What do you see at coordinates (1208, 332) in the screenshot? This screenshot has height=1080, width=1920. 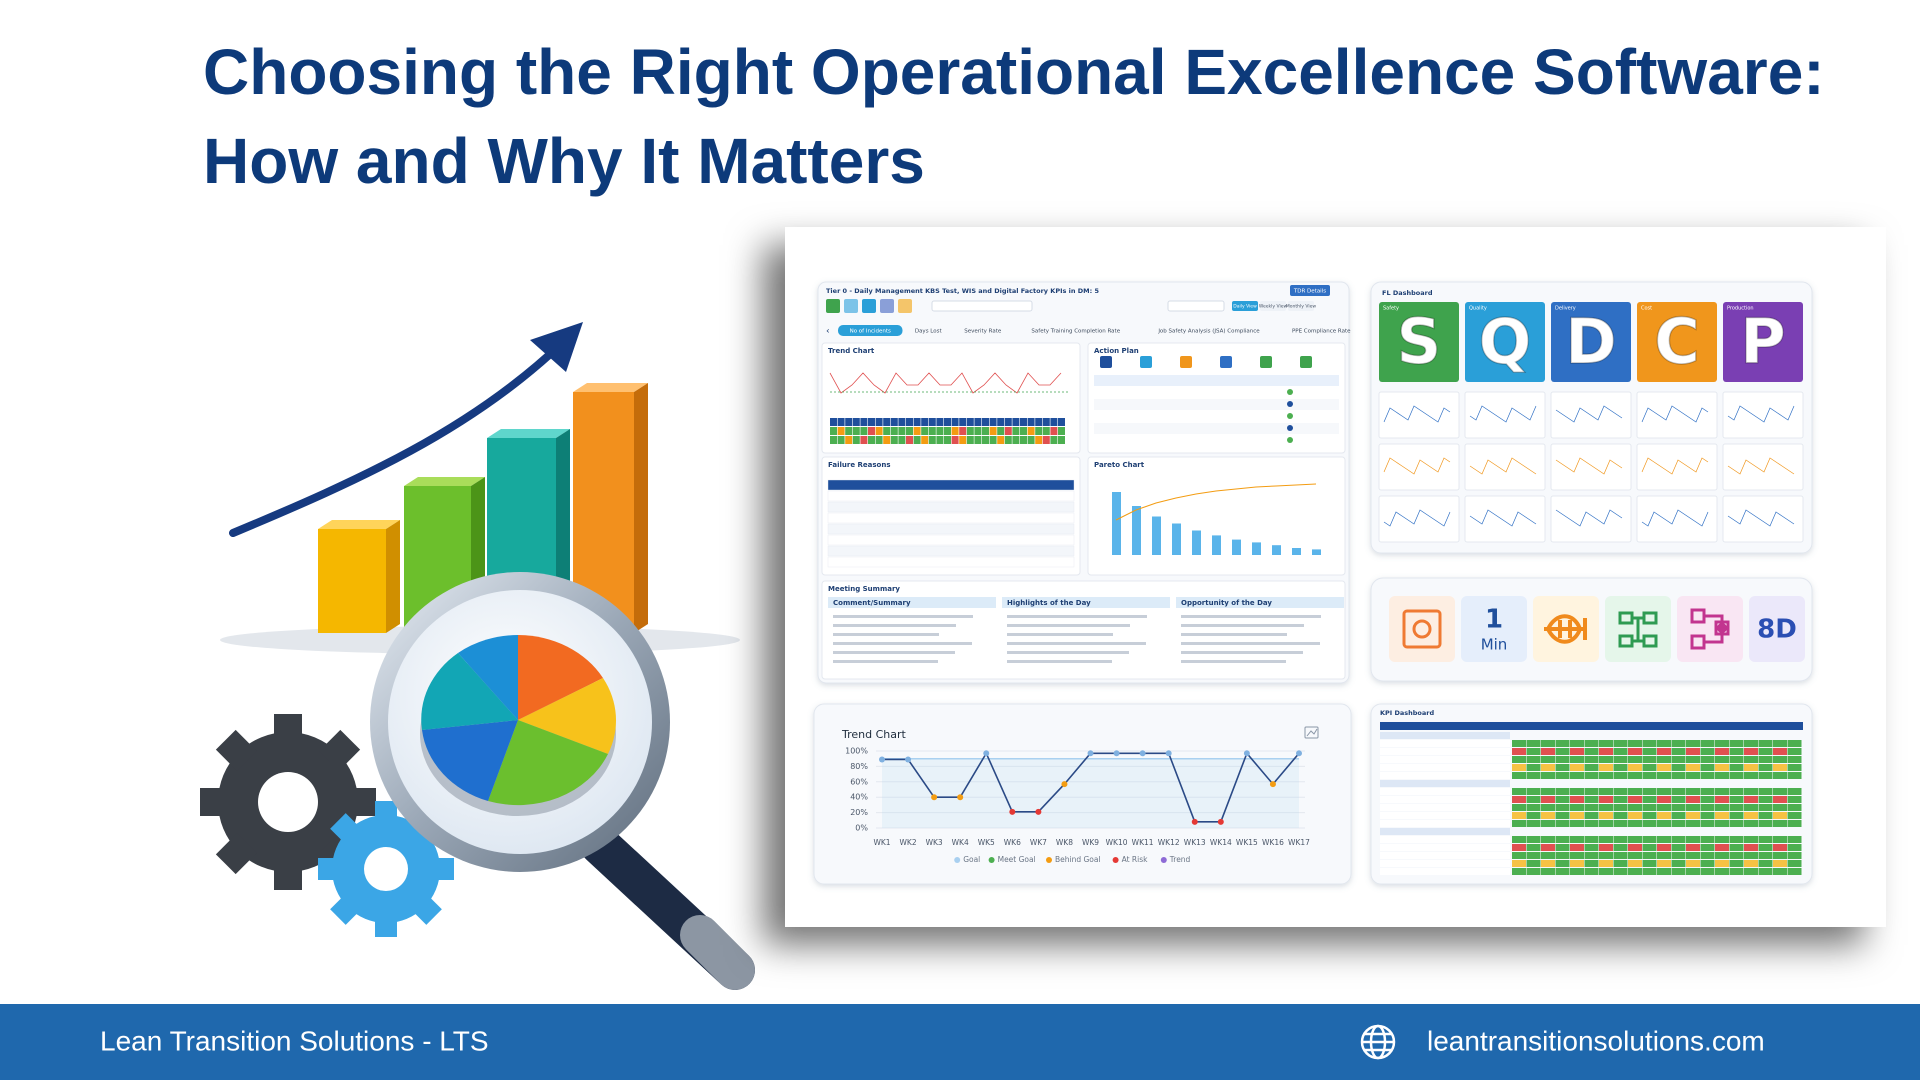 I see `tab-label: Job Safety Analysis (JSA) Compliance` at bounding box center [1208, 332].